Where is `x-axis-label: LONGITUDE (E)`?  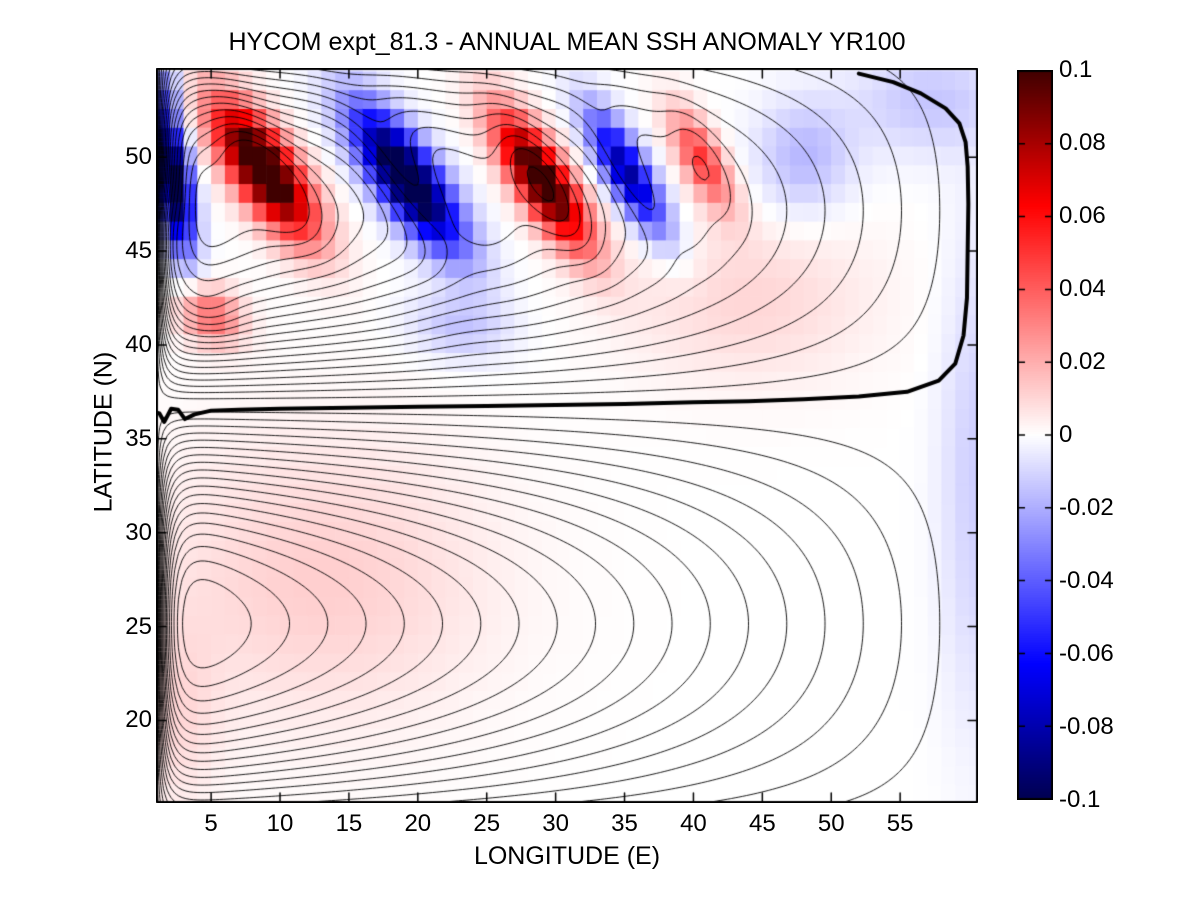
x-axis-label: LONGITUDE (E) is located at coordinates (567, 856).